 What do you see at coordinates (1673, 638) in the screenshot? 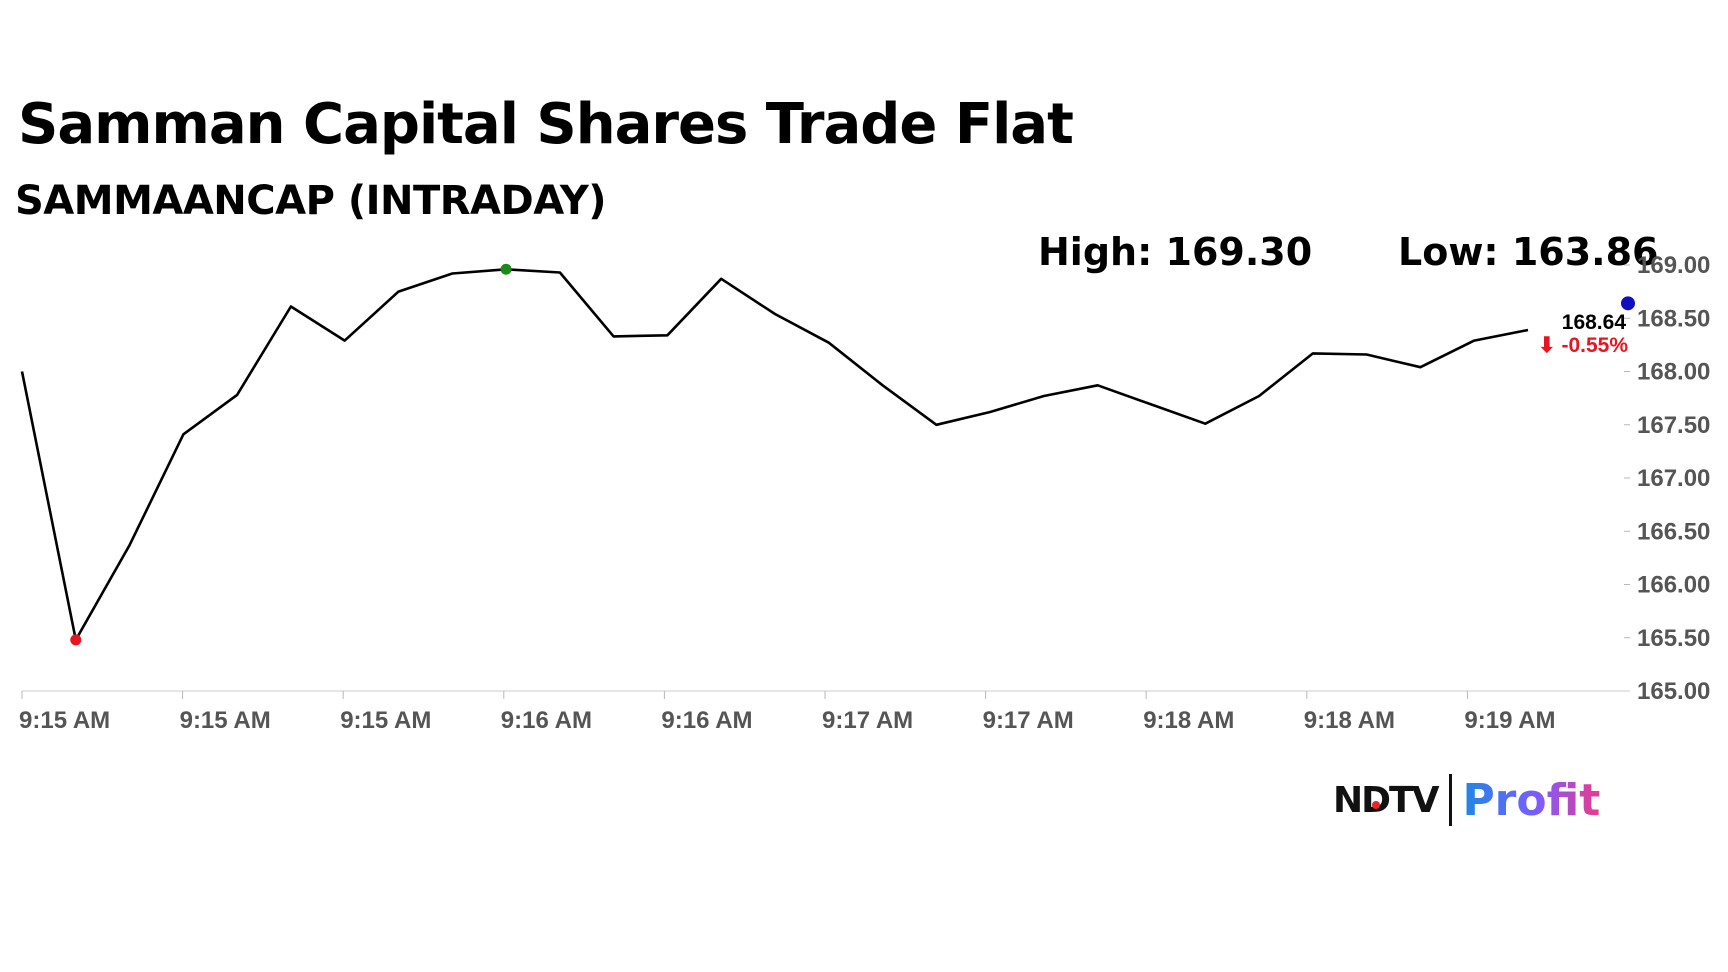
I see `y-tick-label: 165.50` at bounding box center [1673, 638].